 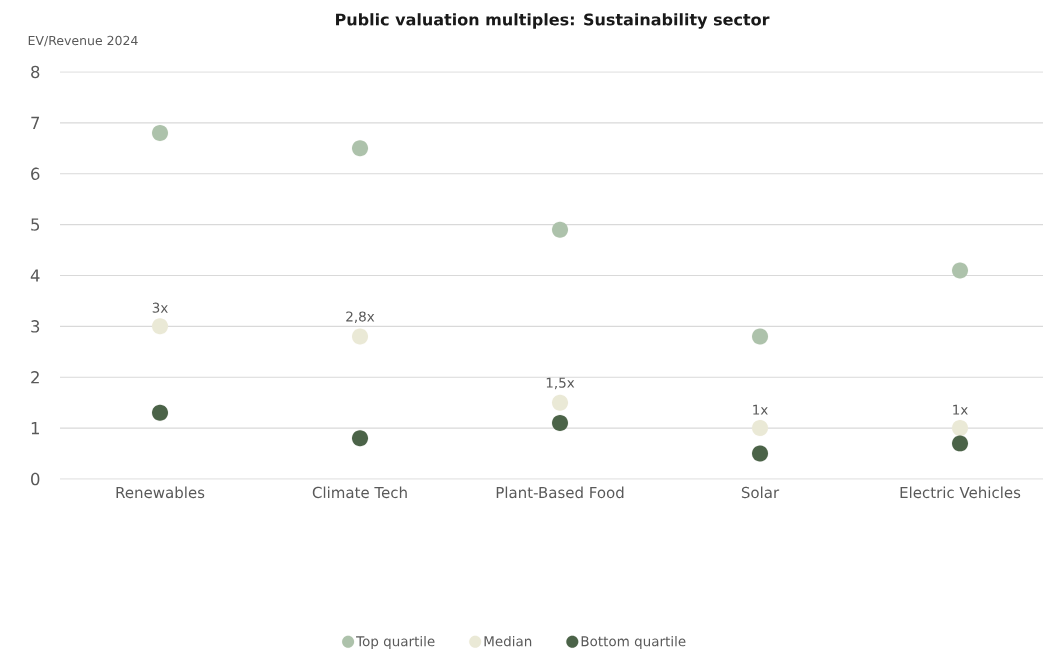 What do you see at coordinates (160, 492) in the screenshot?
I see `x-tick-label: Renewables` at bounding box center [160, 492].